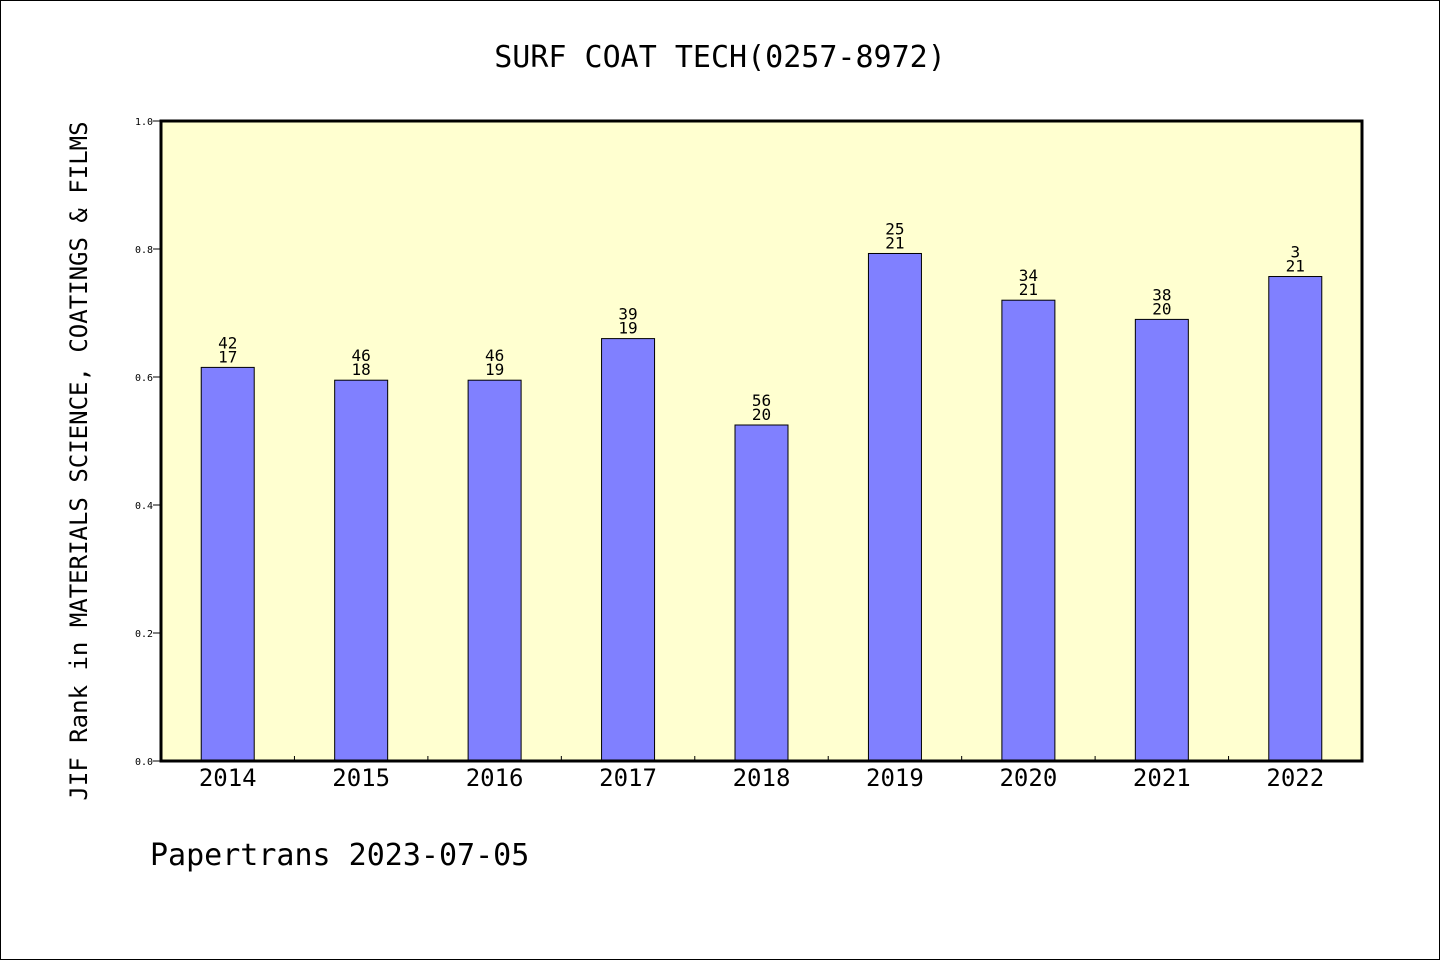 This screenshot has height=960, width=1440. Describe the element at coordinates (628, 778) in the screenshot. I see `x-tick-label: 2017` at that location.